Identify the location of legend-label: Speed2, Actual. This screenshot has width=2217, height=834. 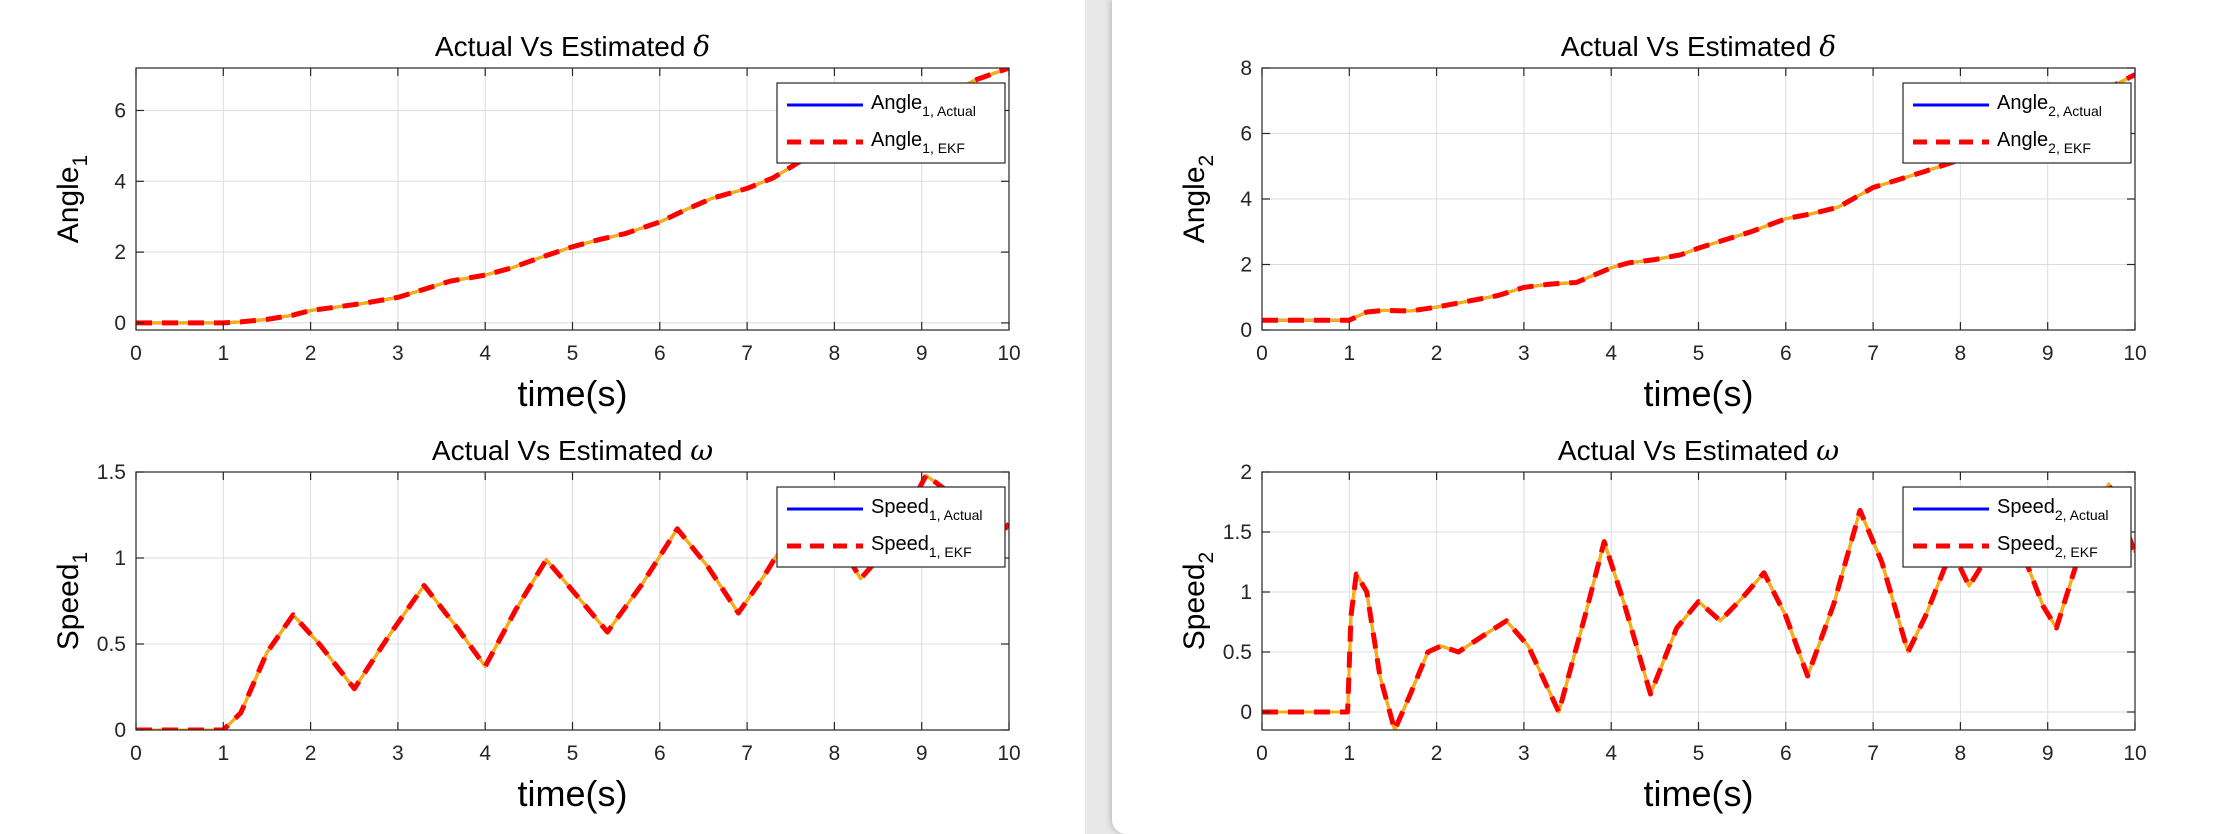
(2053, 509).